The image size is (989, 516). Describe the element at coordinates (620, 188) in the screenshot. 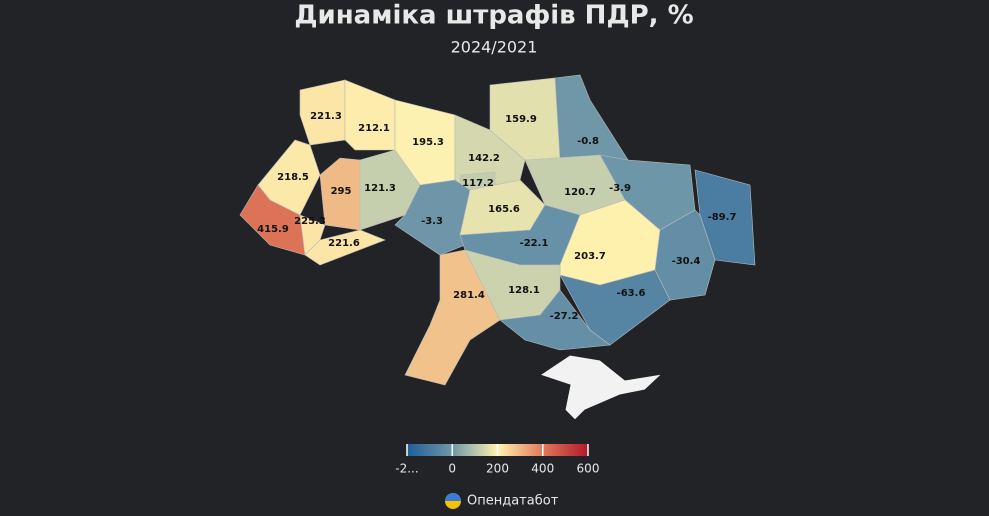

I see `region-label: -3.9` at that location.